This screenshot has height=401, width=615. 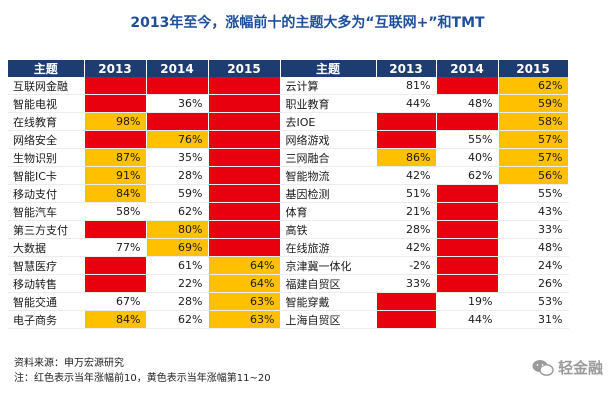 What do you see at coordinates (142, 378) in the screenshot?
I see `note-text: 注：红色表示当年涨幅前10，黄色表示当年涨幅第11~20` at bounding box center [142, 378].